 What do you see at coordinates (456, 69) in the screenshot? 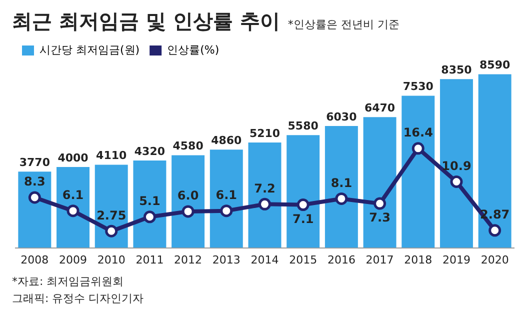
I see `data-label: 8350` at bounding box center [456, 69].